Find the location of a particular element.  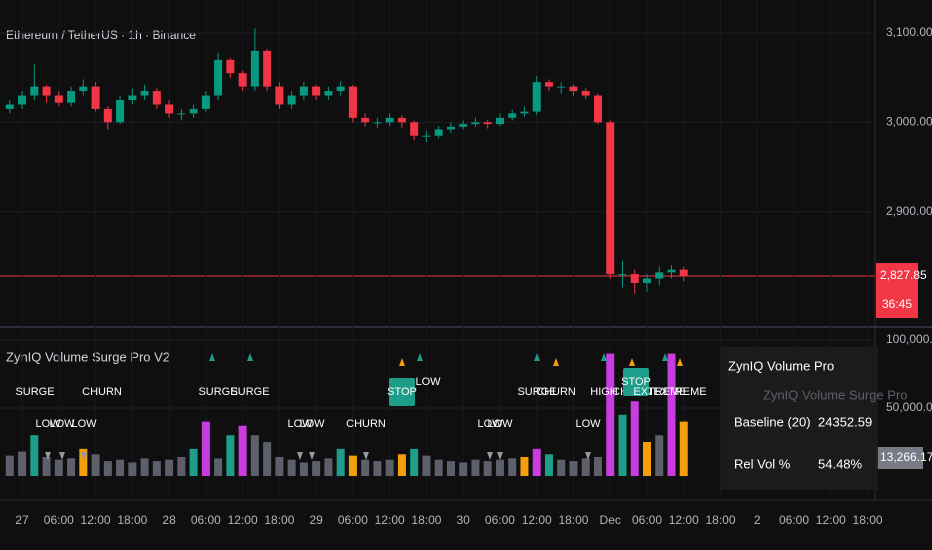

countdown-label: 36:45 is located at coordinates (897, 304).